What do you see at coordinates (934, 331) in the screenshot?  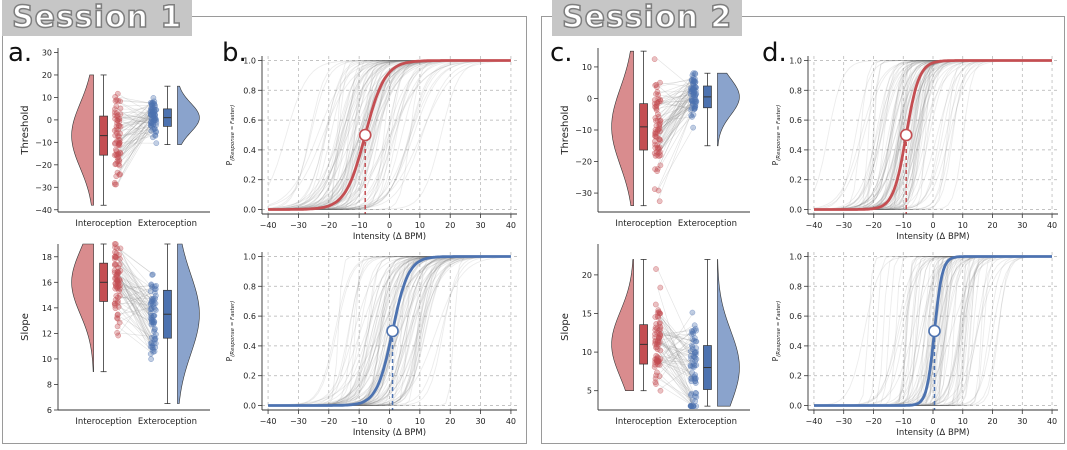 I see `threshold-marker` at bounding box center [934, 331].